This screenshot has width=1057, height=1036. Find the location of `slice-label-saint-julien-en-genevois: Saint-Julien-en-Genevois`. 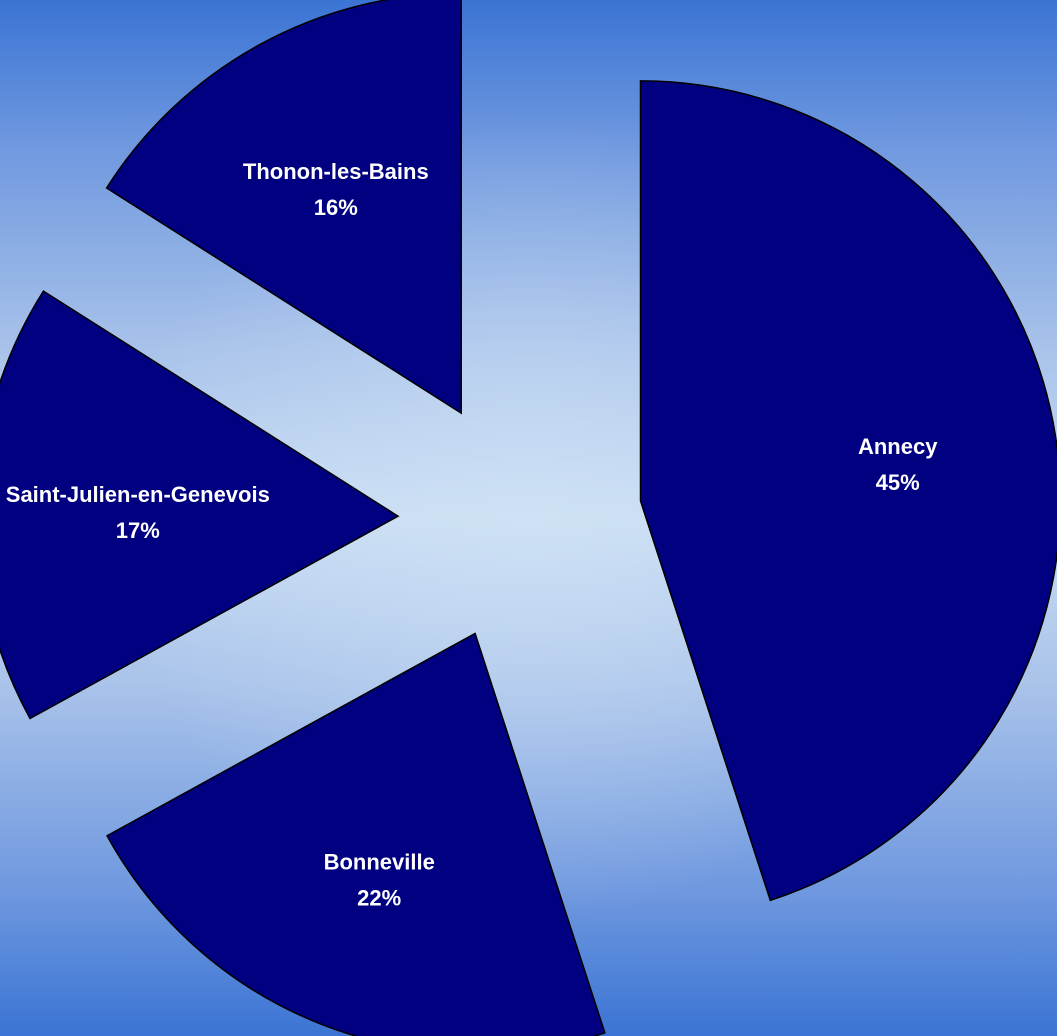

slice-label-saint-julien-en-genevois: Saint-Julien-en-Genevois is located at coordinates (138, 494).